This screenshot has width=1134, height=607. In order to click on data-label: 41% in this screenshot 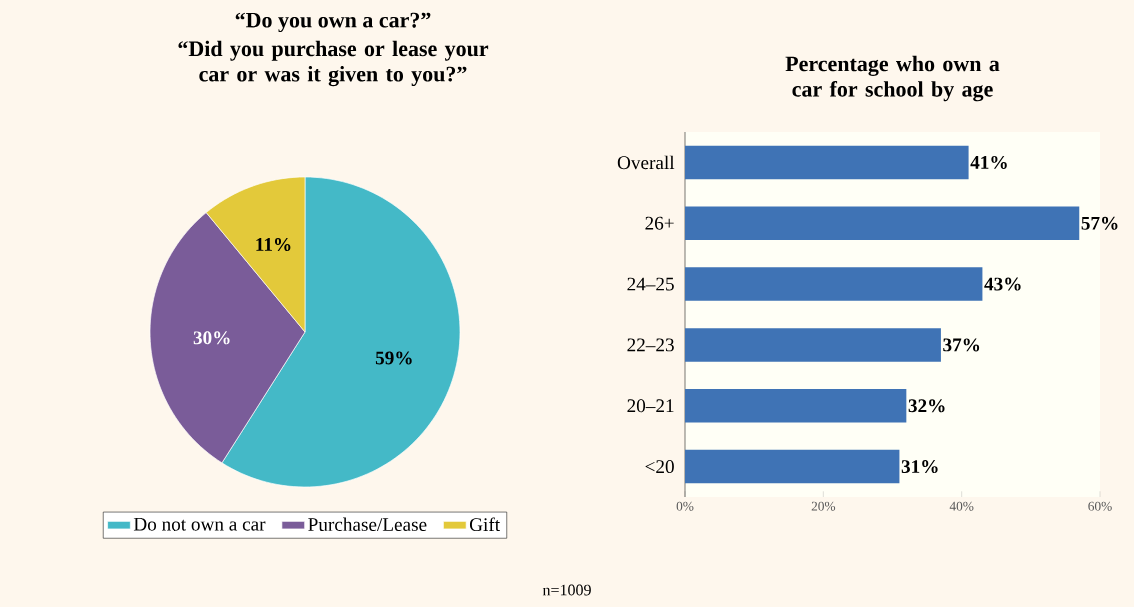, I will do `click(988, 162)`.